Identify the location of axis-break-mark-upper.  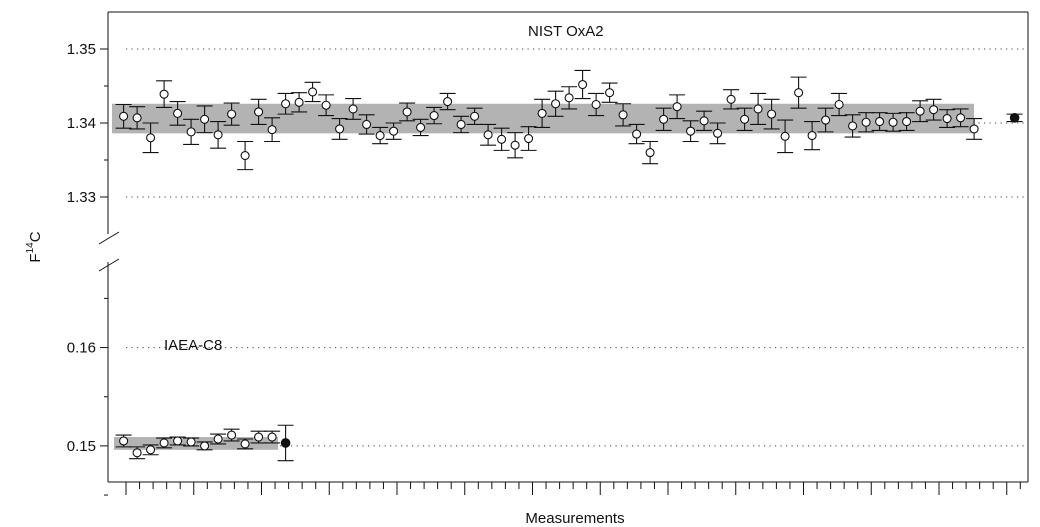
(109, 238).